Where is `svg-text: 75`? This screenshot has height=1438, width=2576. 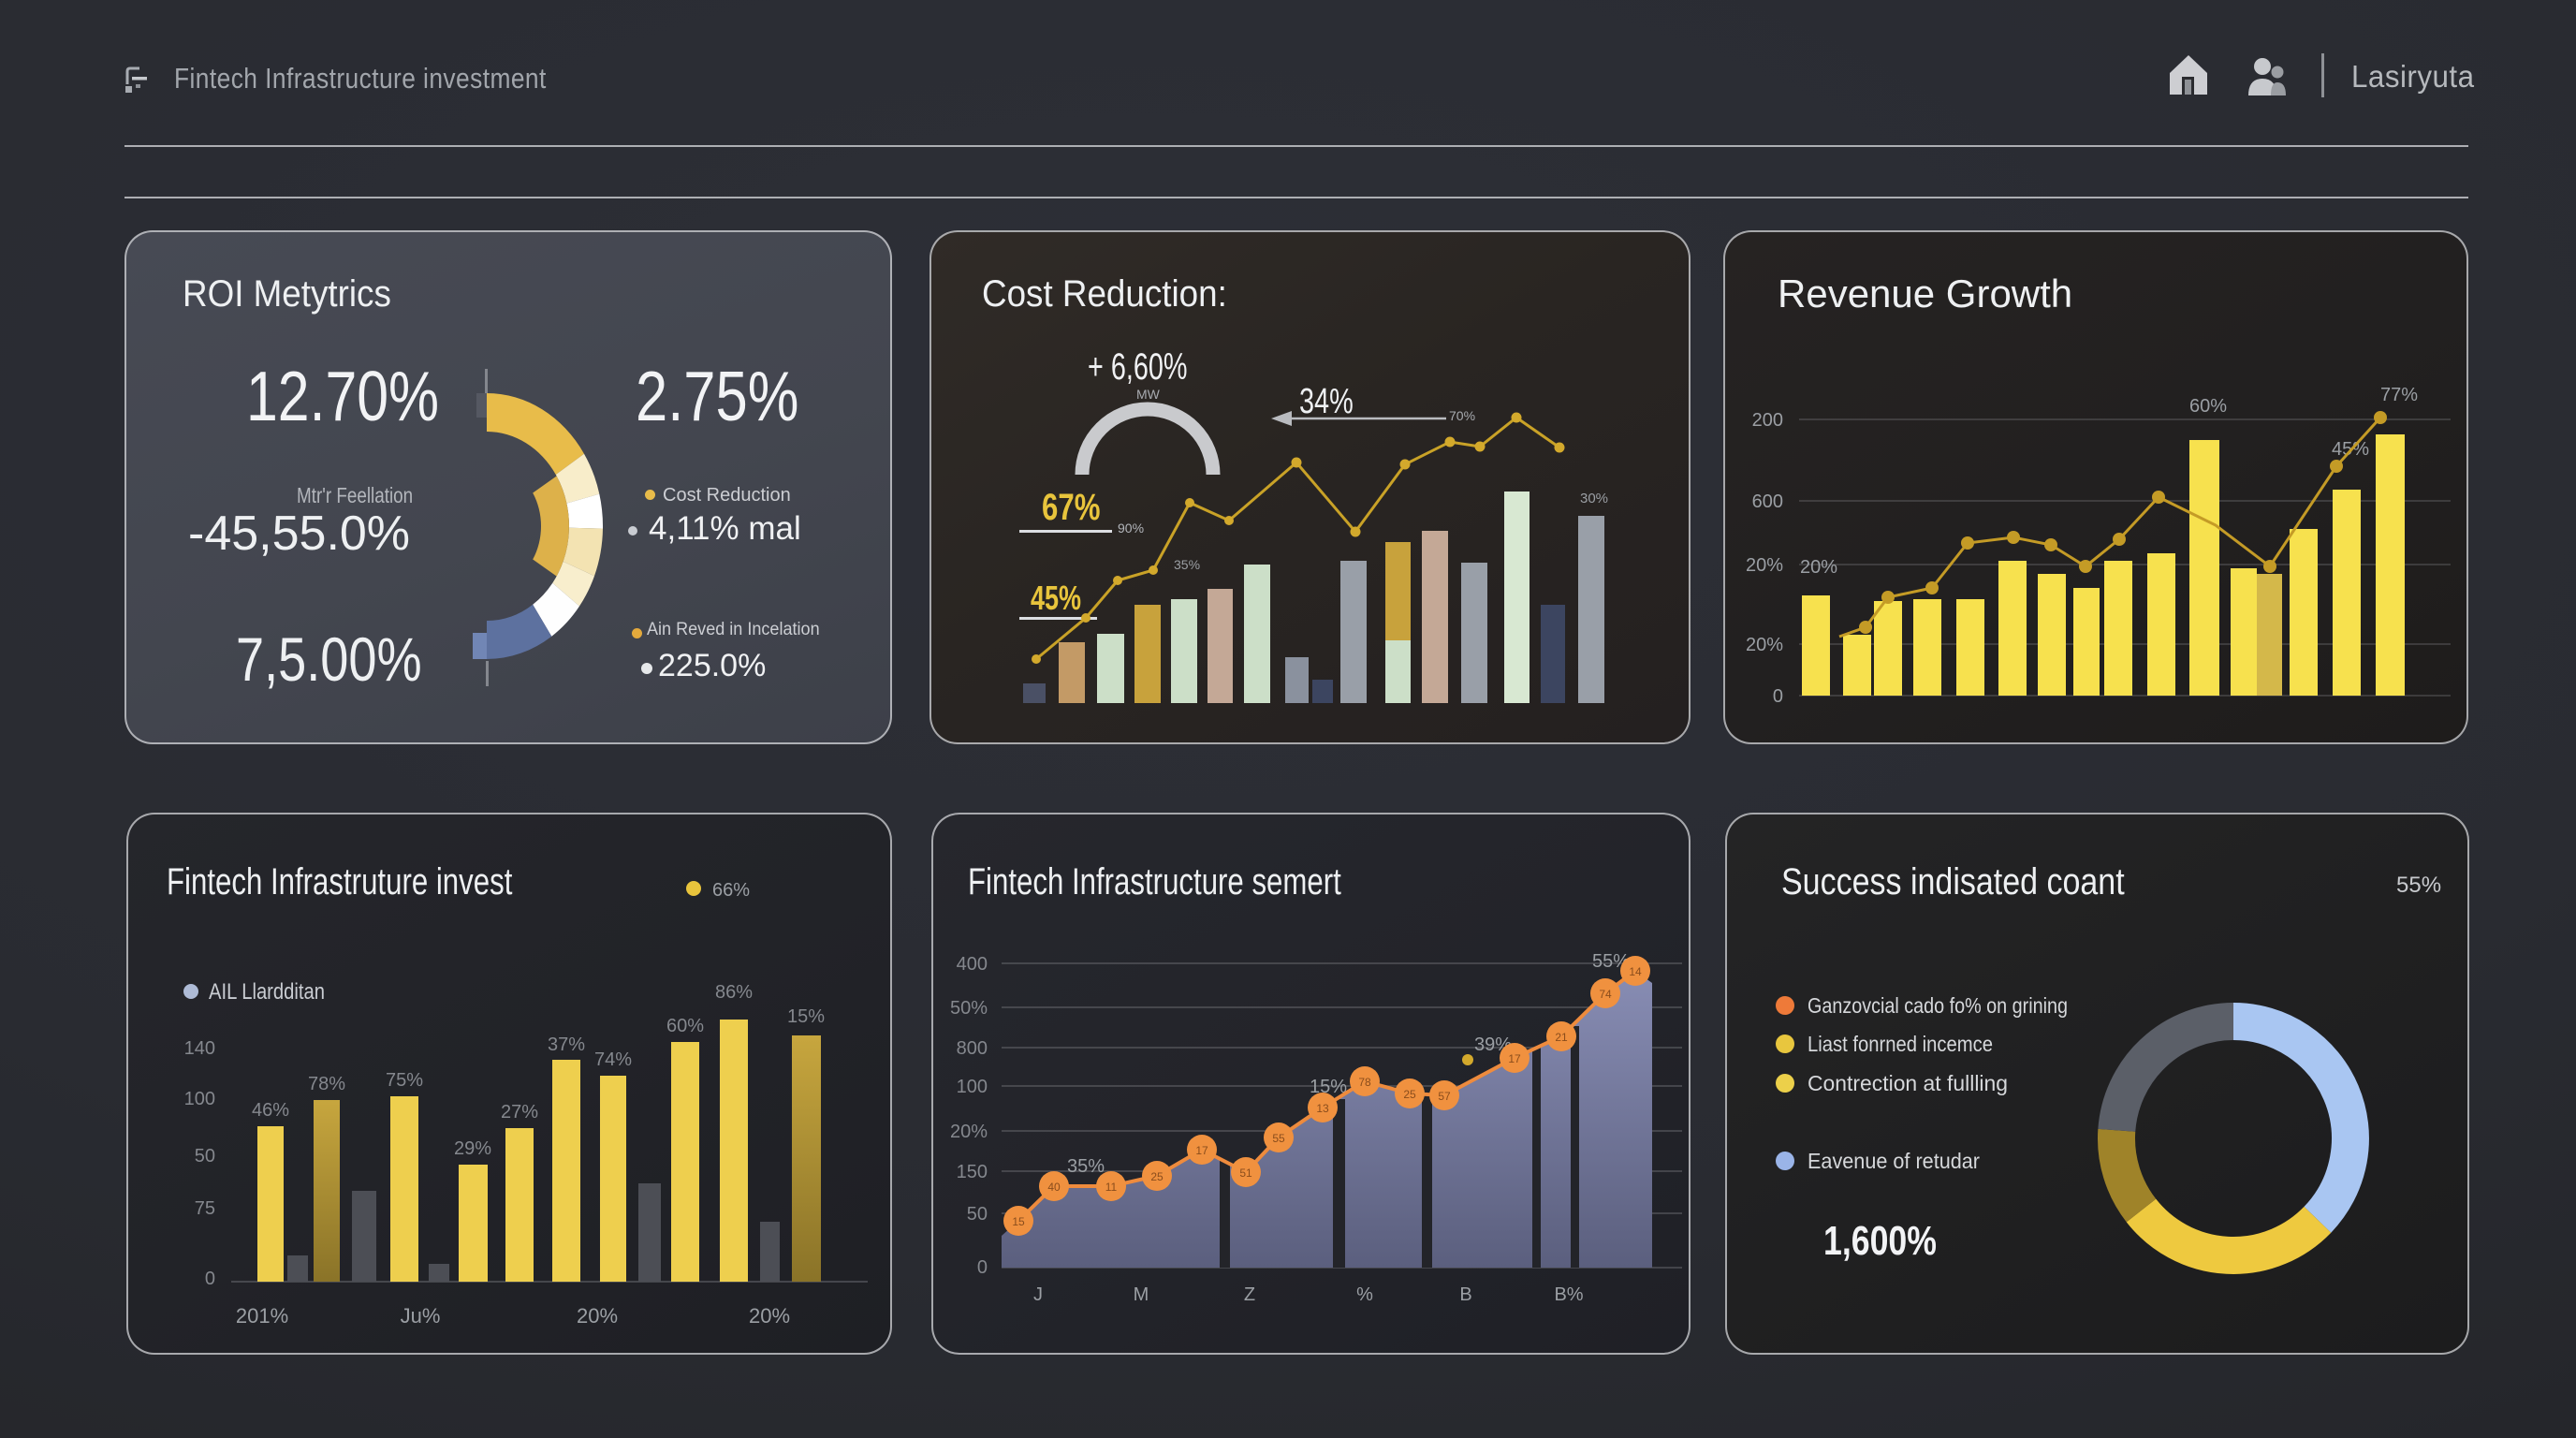 svg-text: 75 is located at coordinates (205, 1208).